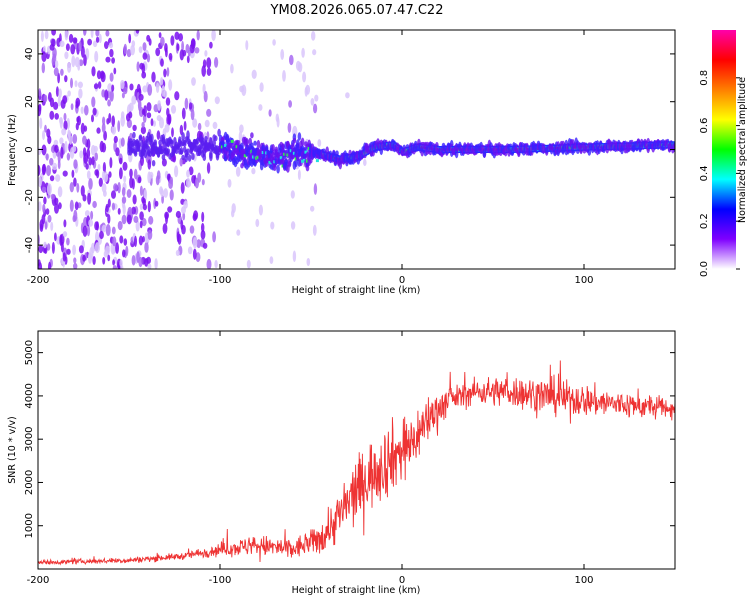 The height and width of the screenshot is (600, 750). I want to click on snr-y-tick-label: 2000, so click(29, 482).